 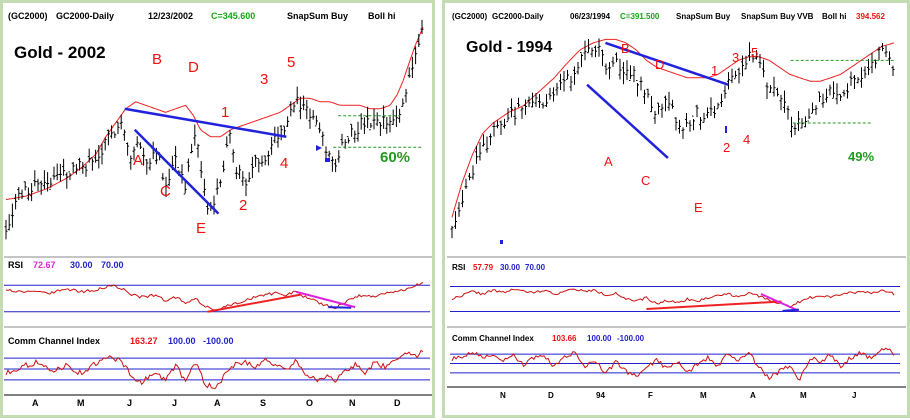 What do you see at coordinates (735, 57) in the screenshot?
I see `wave-label-3: 3` at bounding box center [735, 57].